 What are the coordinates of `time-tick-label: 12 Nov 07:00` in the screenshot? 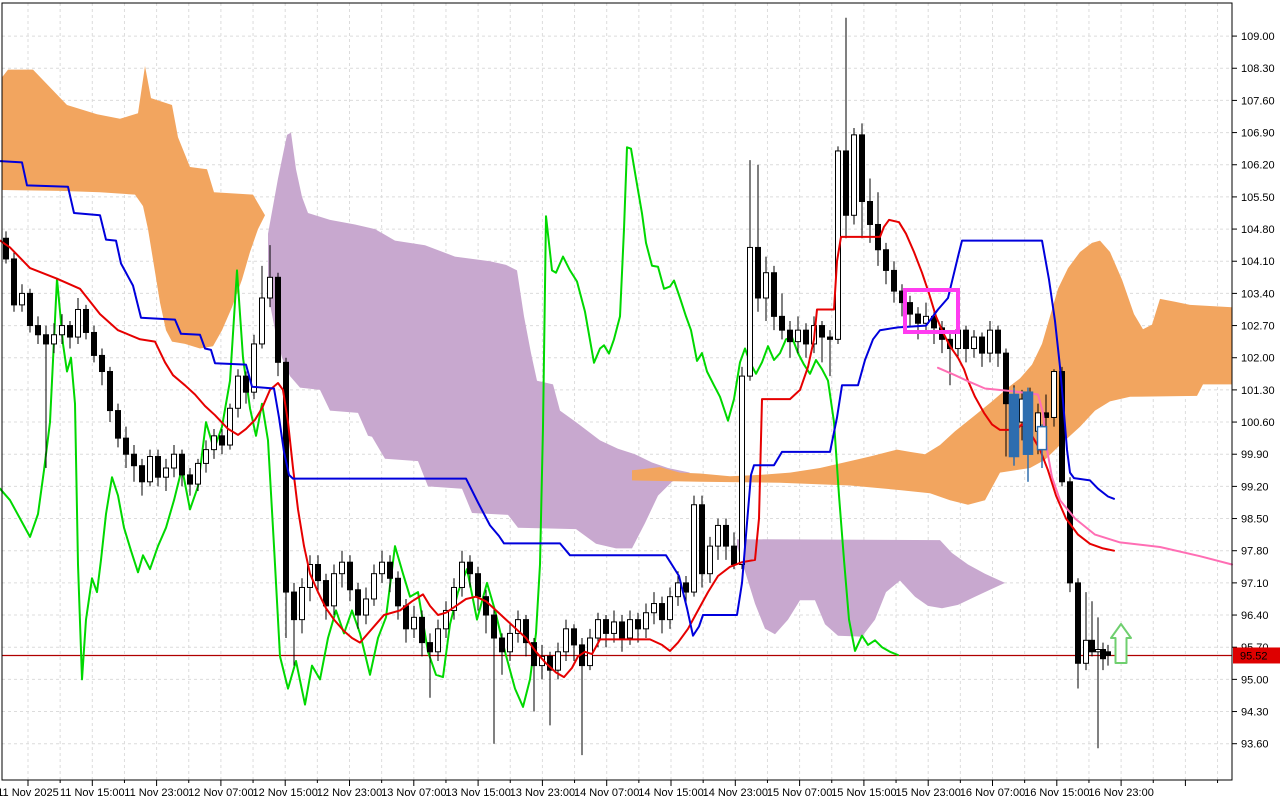 It's located at (220, 793).